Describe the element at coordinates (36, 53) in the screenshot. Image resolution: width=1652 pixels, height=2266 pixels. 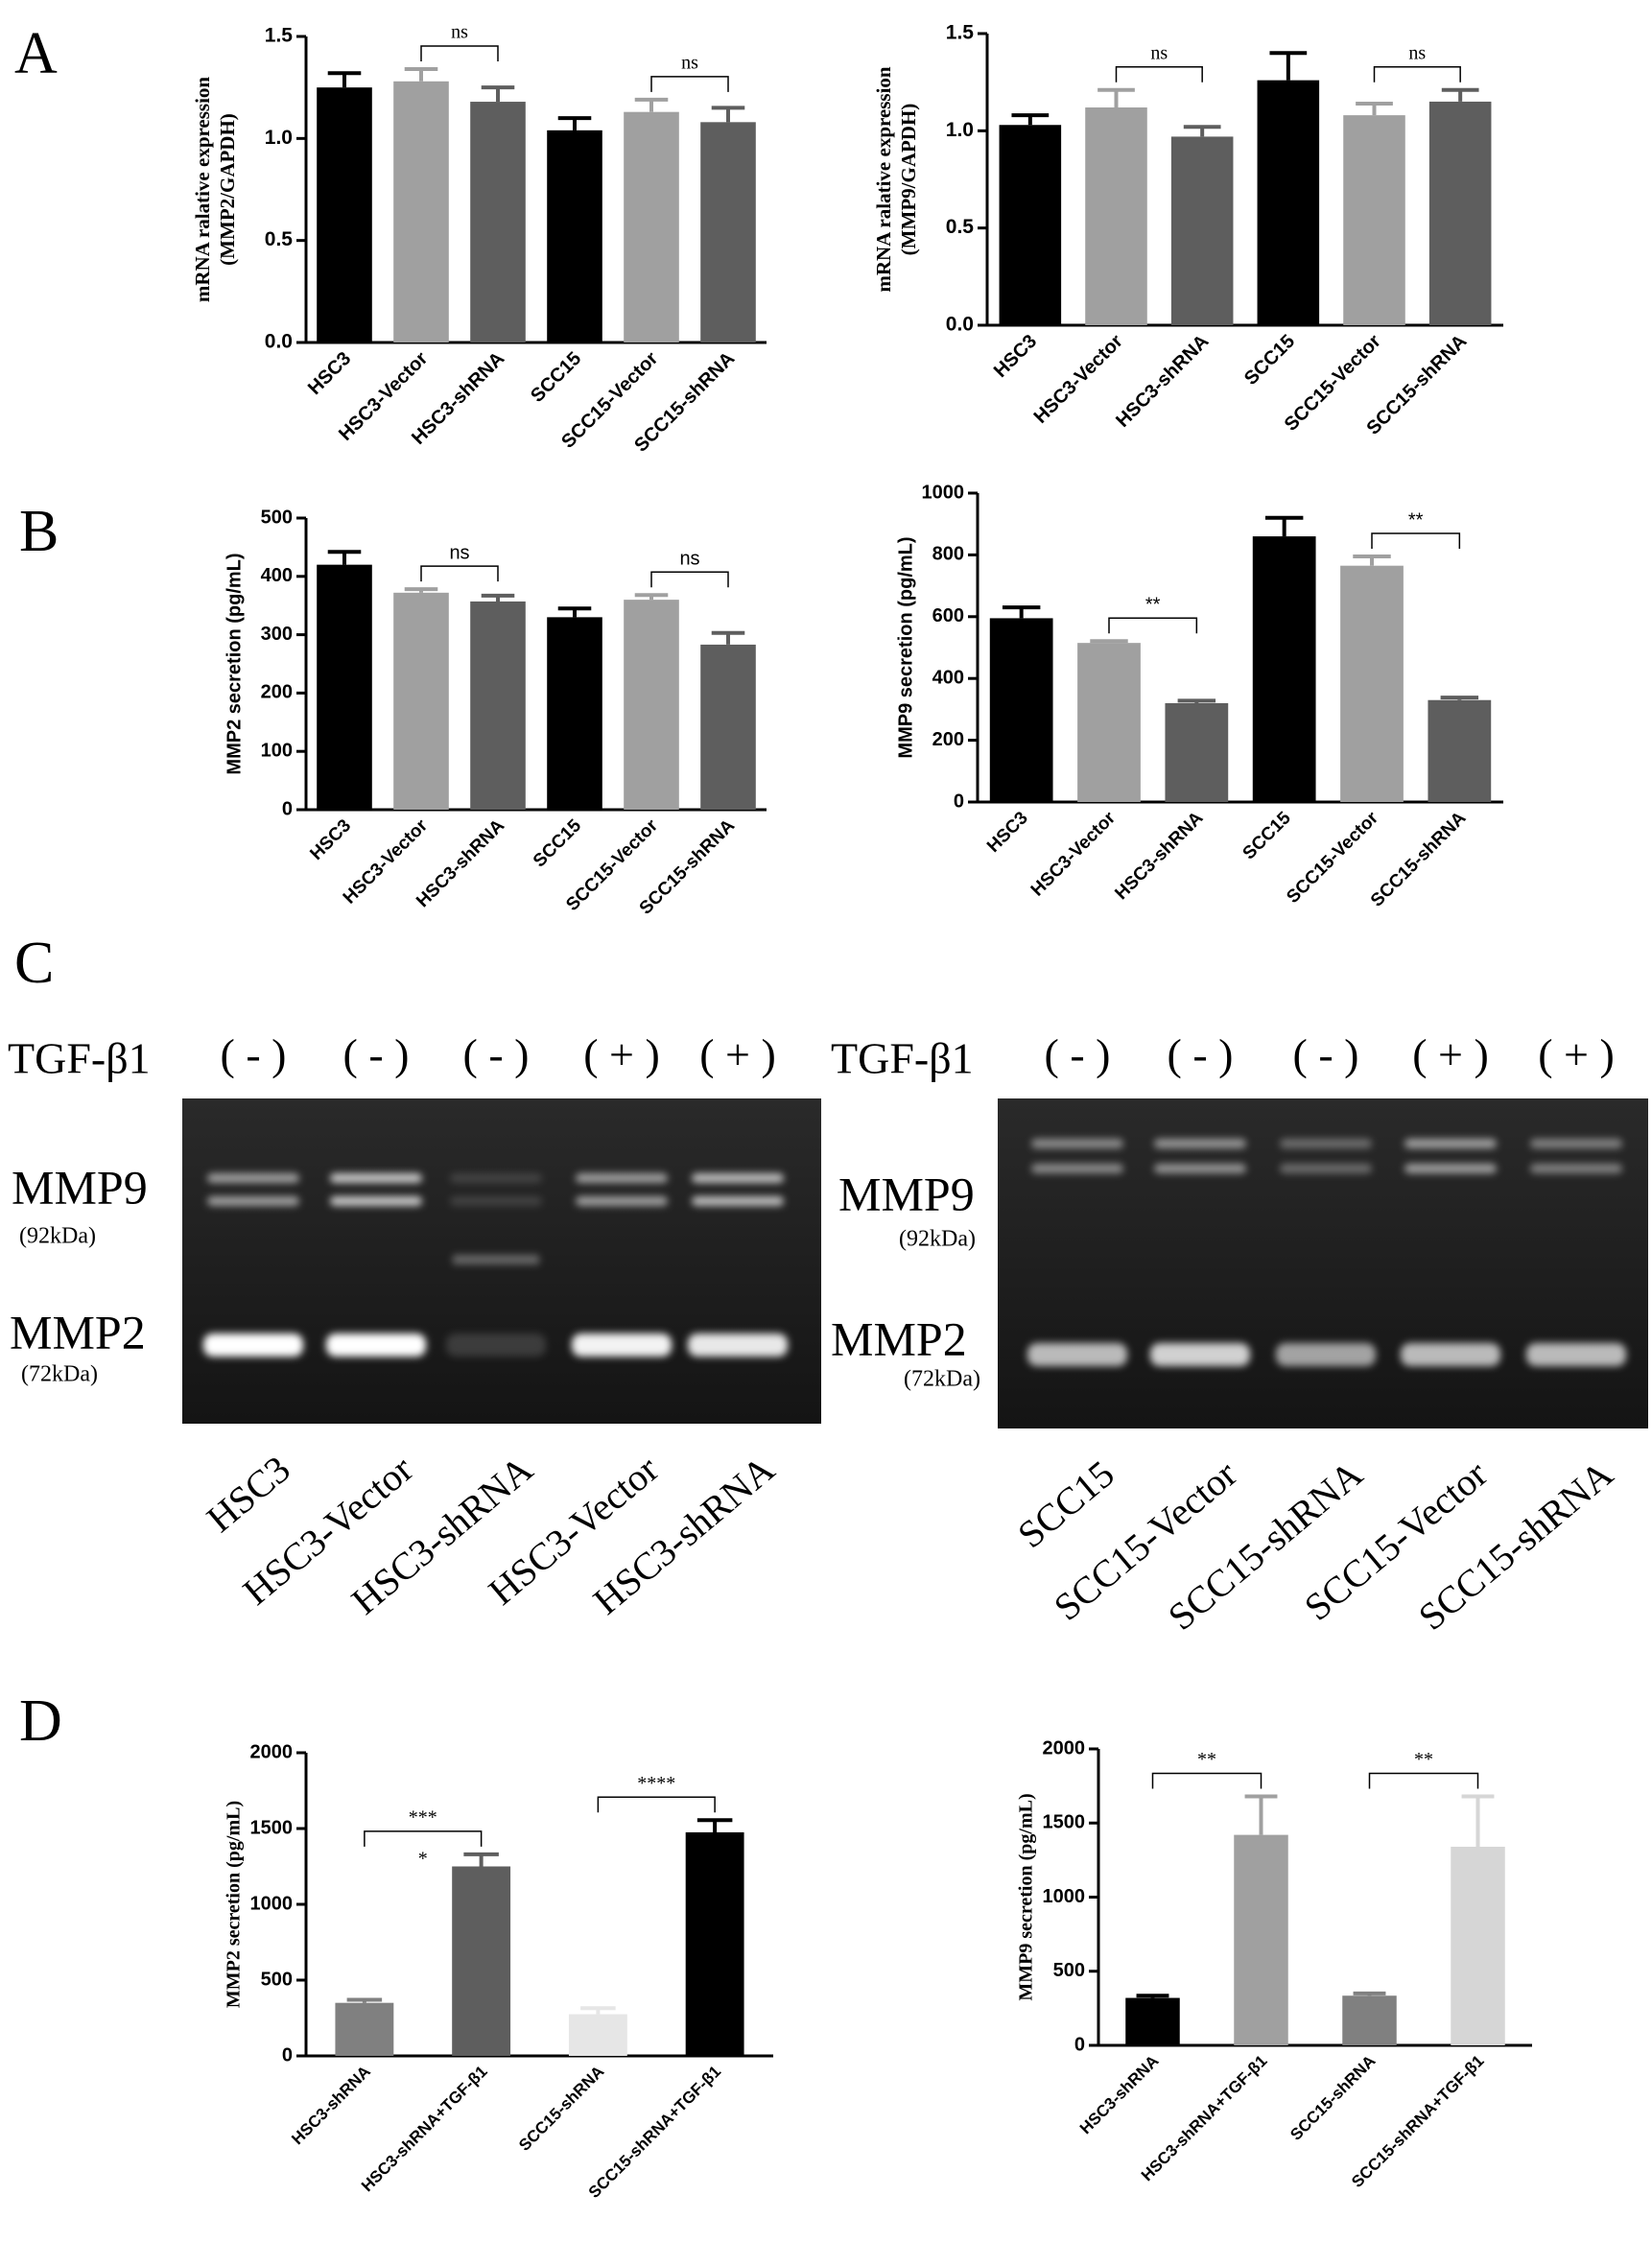
I see `panel-letter: A` at that location.